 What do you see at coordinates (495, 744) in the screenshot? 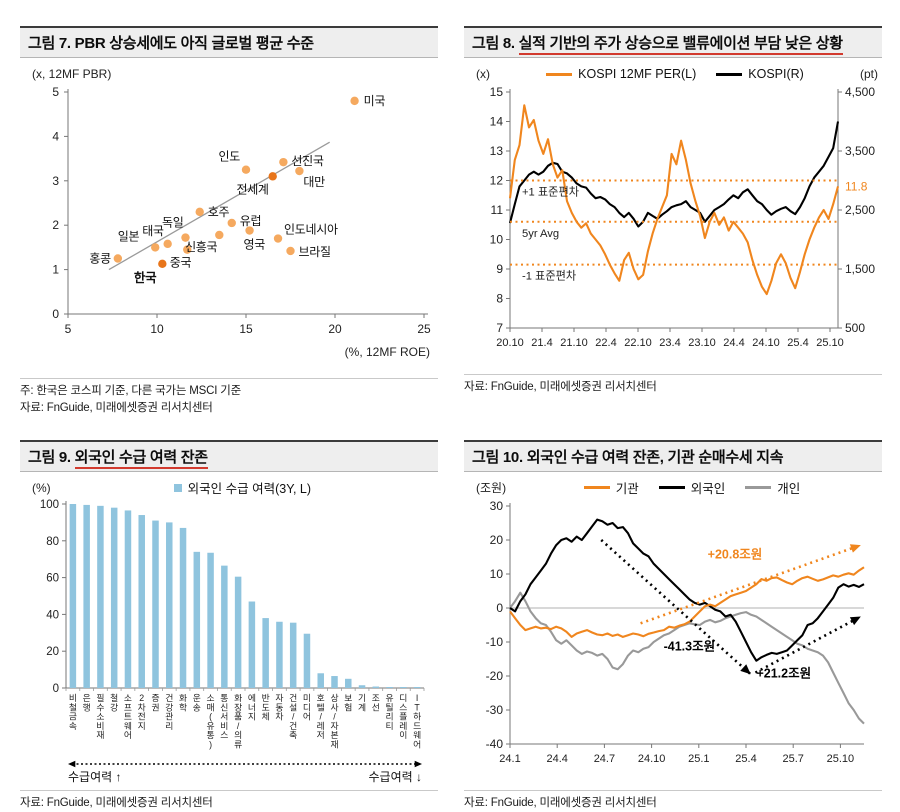
I see `svg-text: -40` at bounding box center [495, 744].